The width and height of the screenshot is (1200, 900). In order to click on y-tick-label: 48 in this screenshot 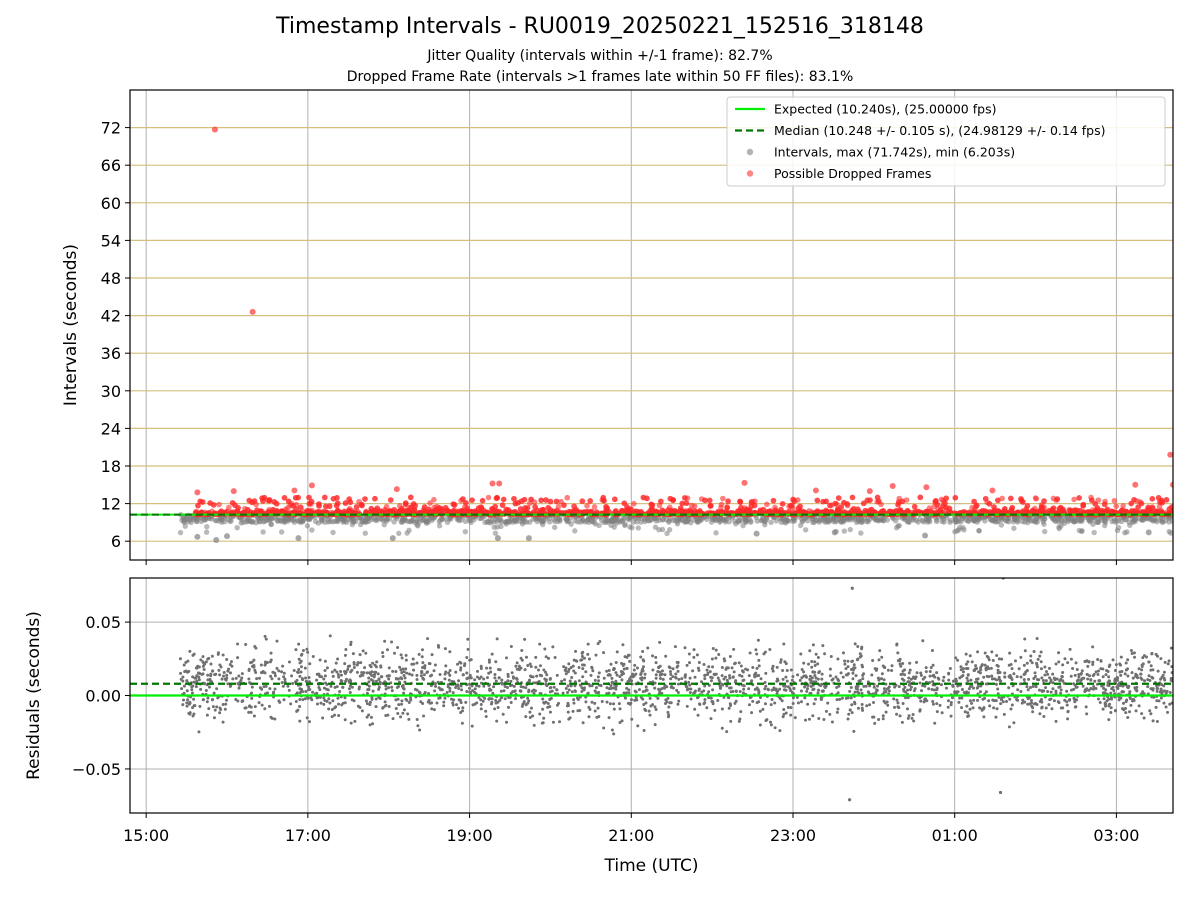, I will do `click(111, 278)`.